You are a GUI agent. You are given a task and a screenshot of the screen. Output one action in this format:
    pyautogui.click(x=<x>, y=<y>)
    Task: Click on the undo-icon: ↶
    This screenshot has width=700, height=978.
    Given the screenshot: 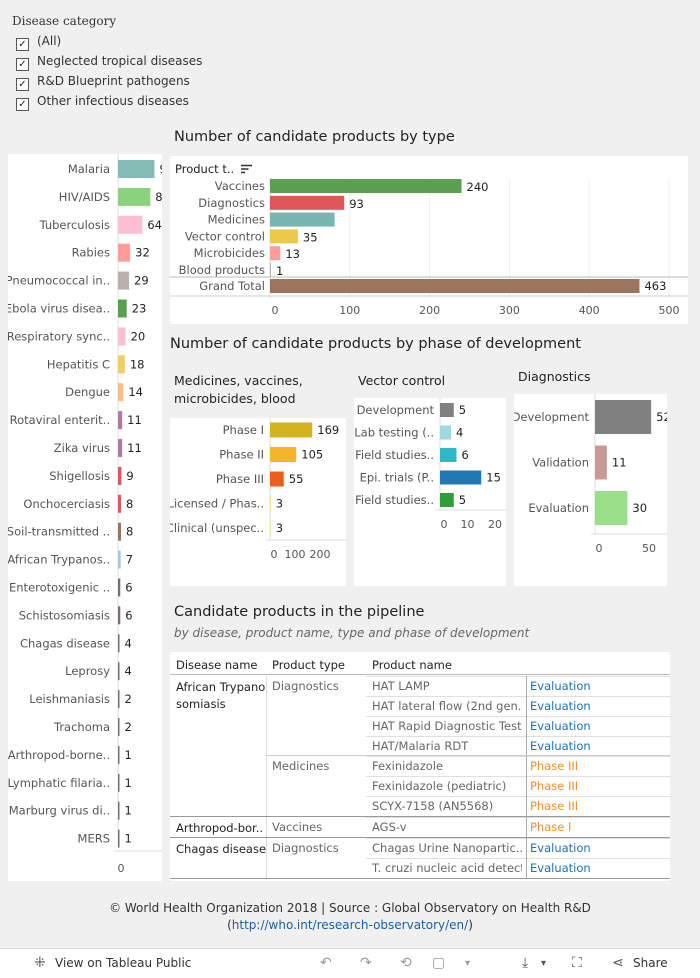 What is the action you would take?
    pyautogui.click(x=326, y=963)
    